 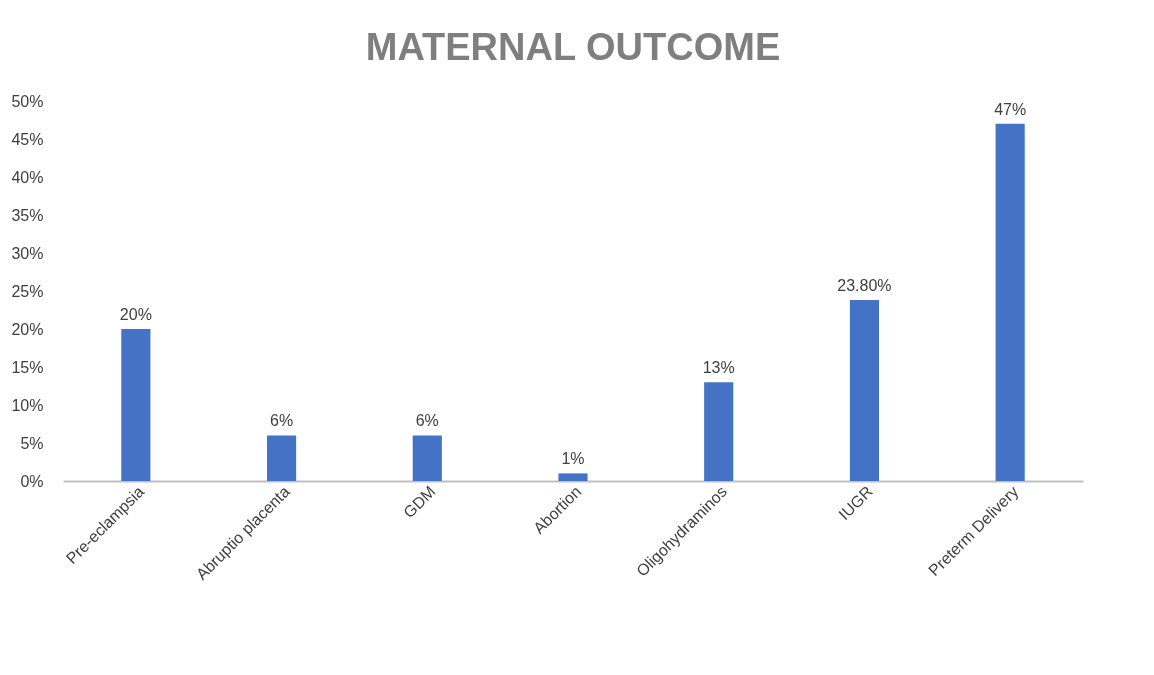 I want to click on y-tick-label: 50%, so click(x=27, y=101).